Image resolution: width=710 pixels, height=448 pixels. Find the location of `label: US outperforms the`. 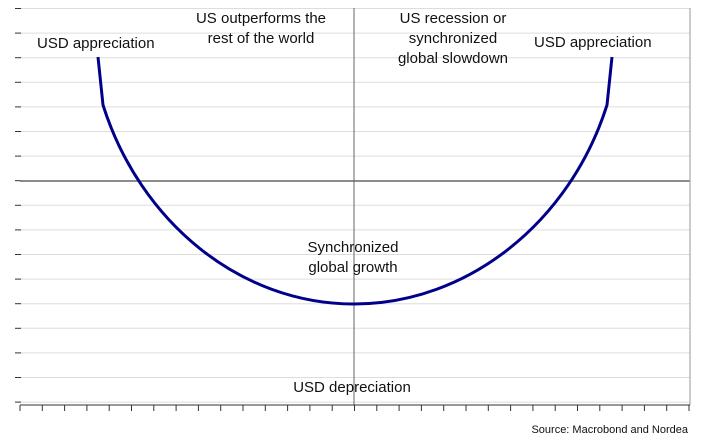

label: US outperforms the is located at coordinates (261, 18).